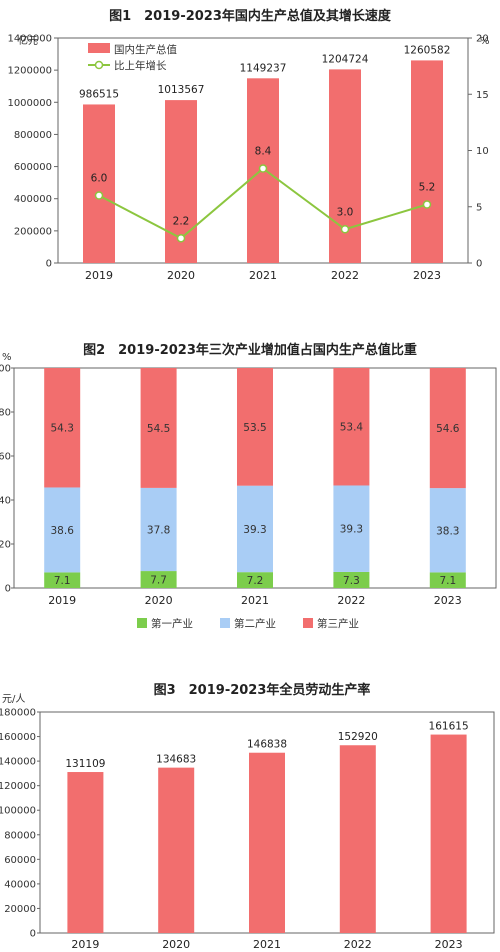  Describe the element at coordinates (345, 166) in the screenshot. I see `bar-gdp-2022` at that location.